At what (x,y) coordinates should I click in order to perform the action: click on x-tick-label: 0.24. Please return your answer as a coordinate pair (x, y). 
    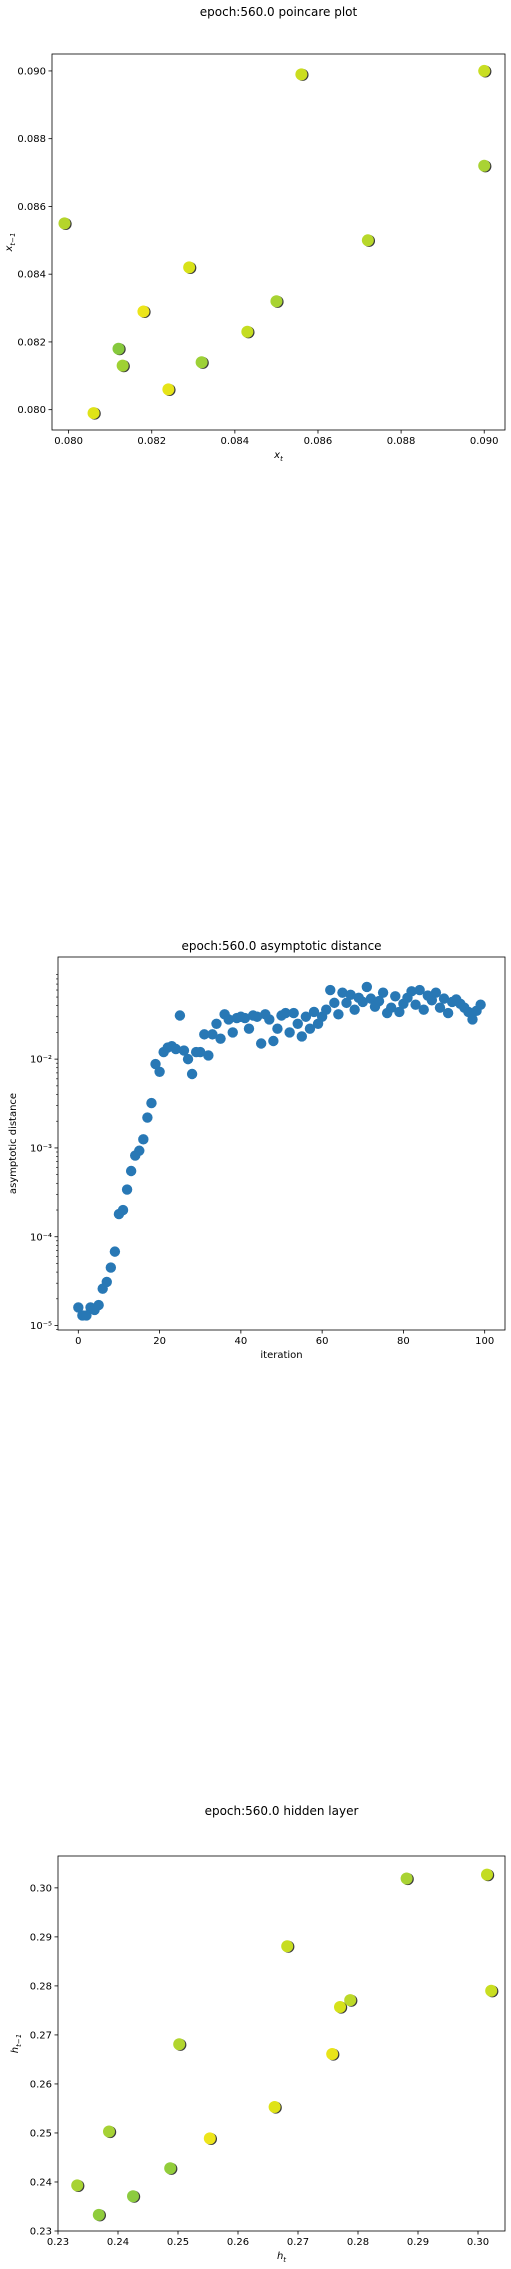
    Looking at the image, I should click on (118, 2242).